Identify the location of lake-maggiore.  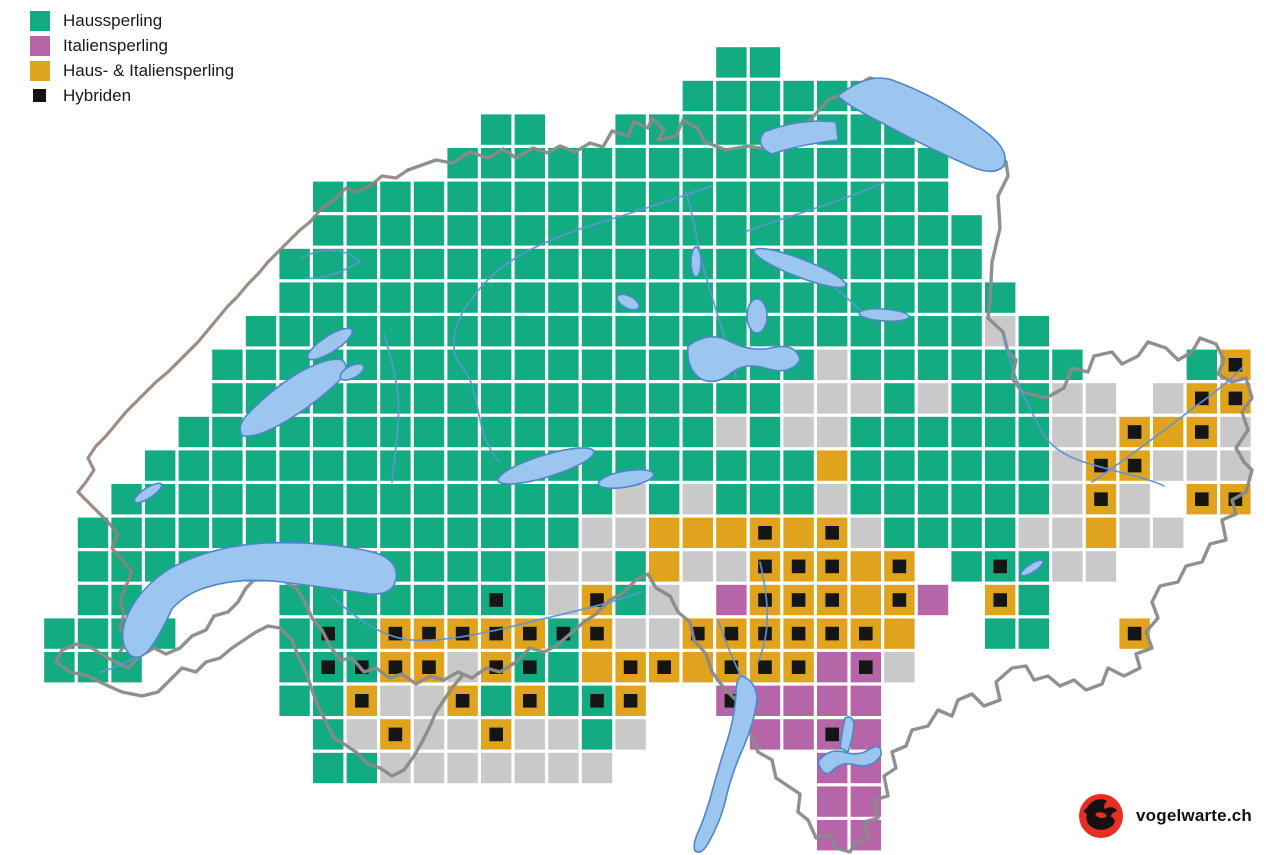
(725, 764).